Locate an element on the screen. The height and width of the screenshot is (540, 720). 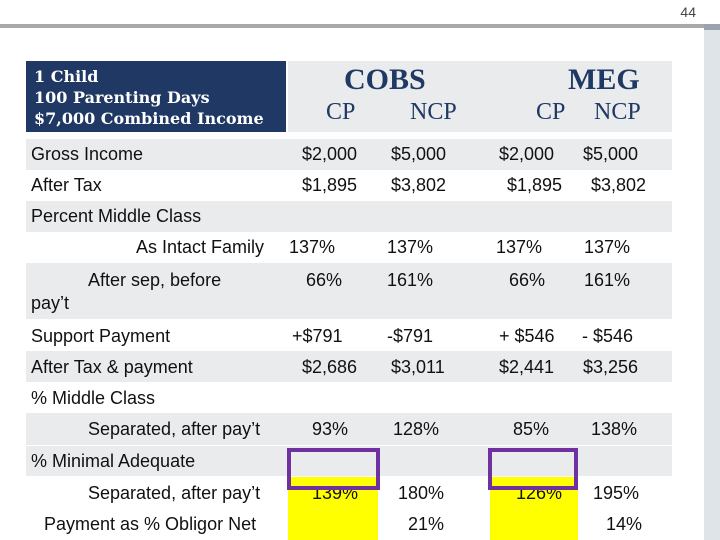
row-label-continued: pay’t is located at coordinates (50, 303).